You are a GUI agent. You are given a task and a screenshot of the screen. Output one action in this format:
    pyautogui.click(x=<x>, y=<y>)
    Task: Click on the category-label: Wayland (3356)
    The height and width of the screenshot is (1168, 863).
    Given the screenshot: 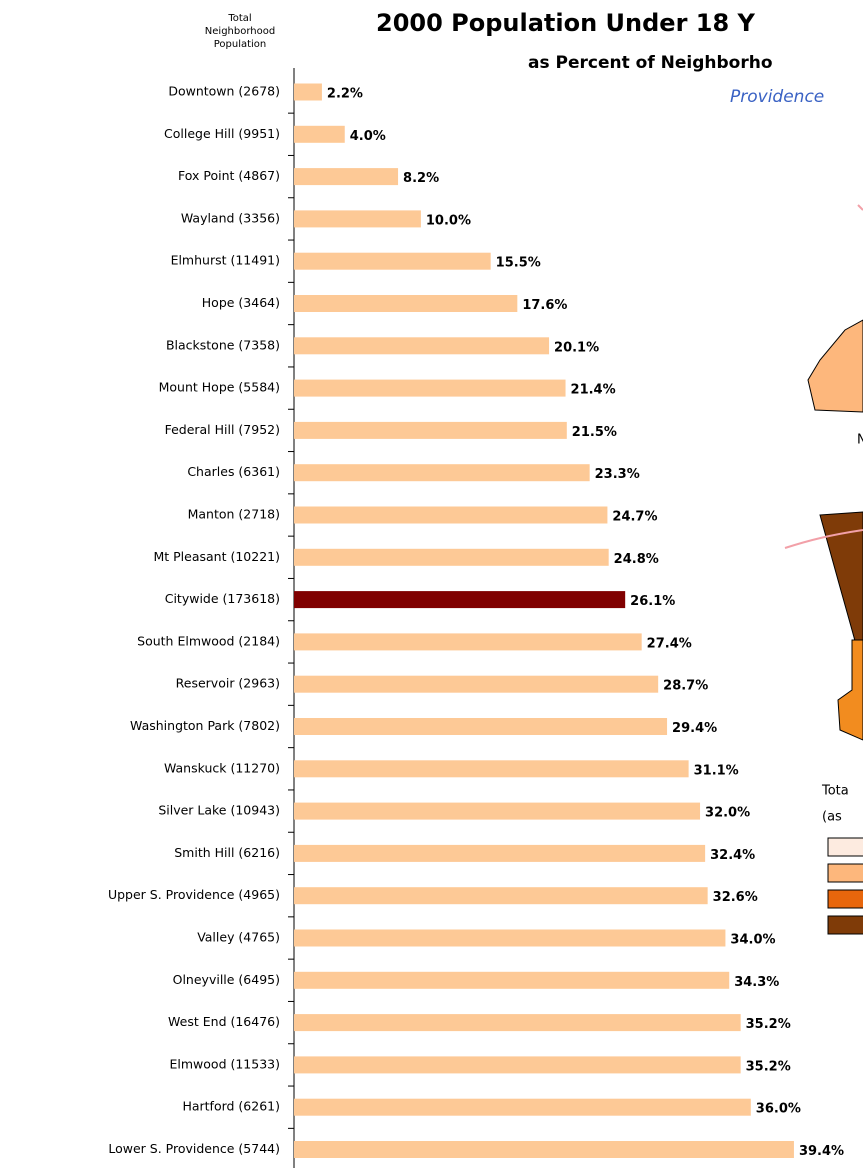 What is the action you would take?
    pyautogui.click(x=230, y=217)
    